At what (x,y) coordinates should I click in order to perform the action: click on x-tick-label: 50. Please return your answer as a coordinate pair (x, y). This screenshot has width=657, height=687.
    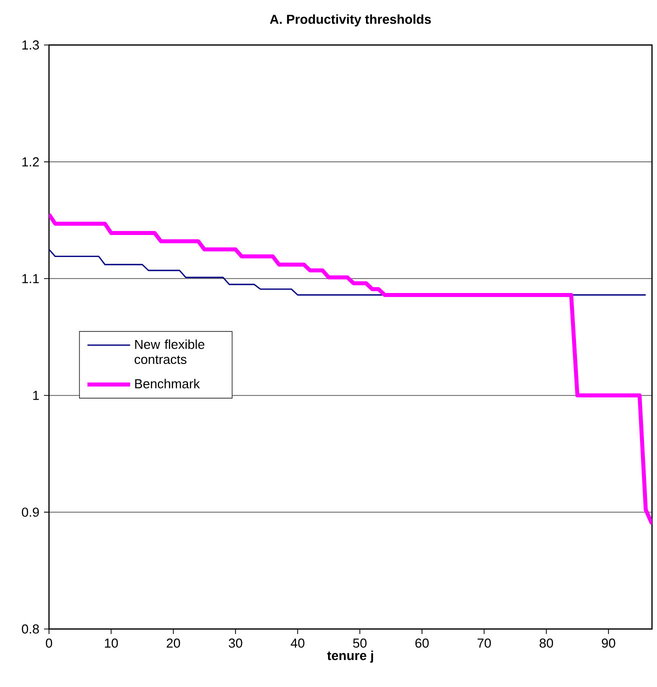
    Looking at the image, I should click on (360, 643).